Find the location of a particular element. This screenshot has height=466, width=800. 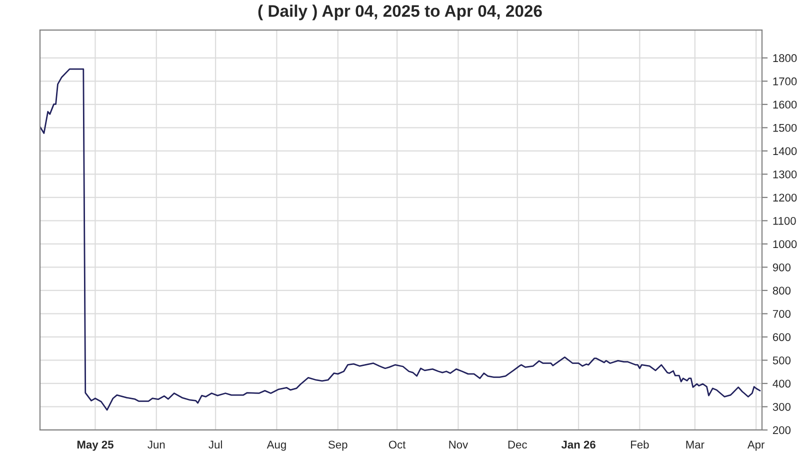

x-tick-label: May 25 is located at coordinates (95, 445).